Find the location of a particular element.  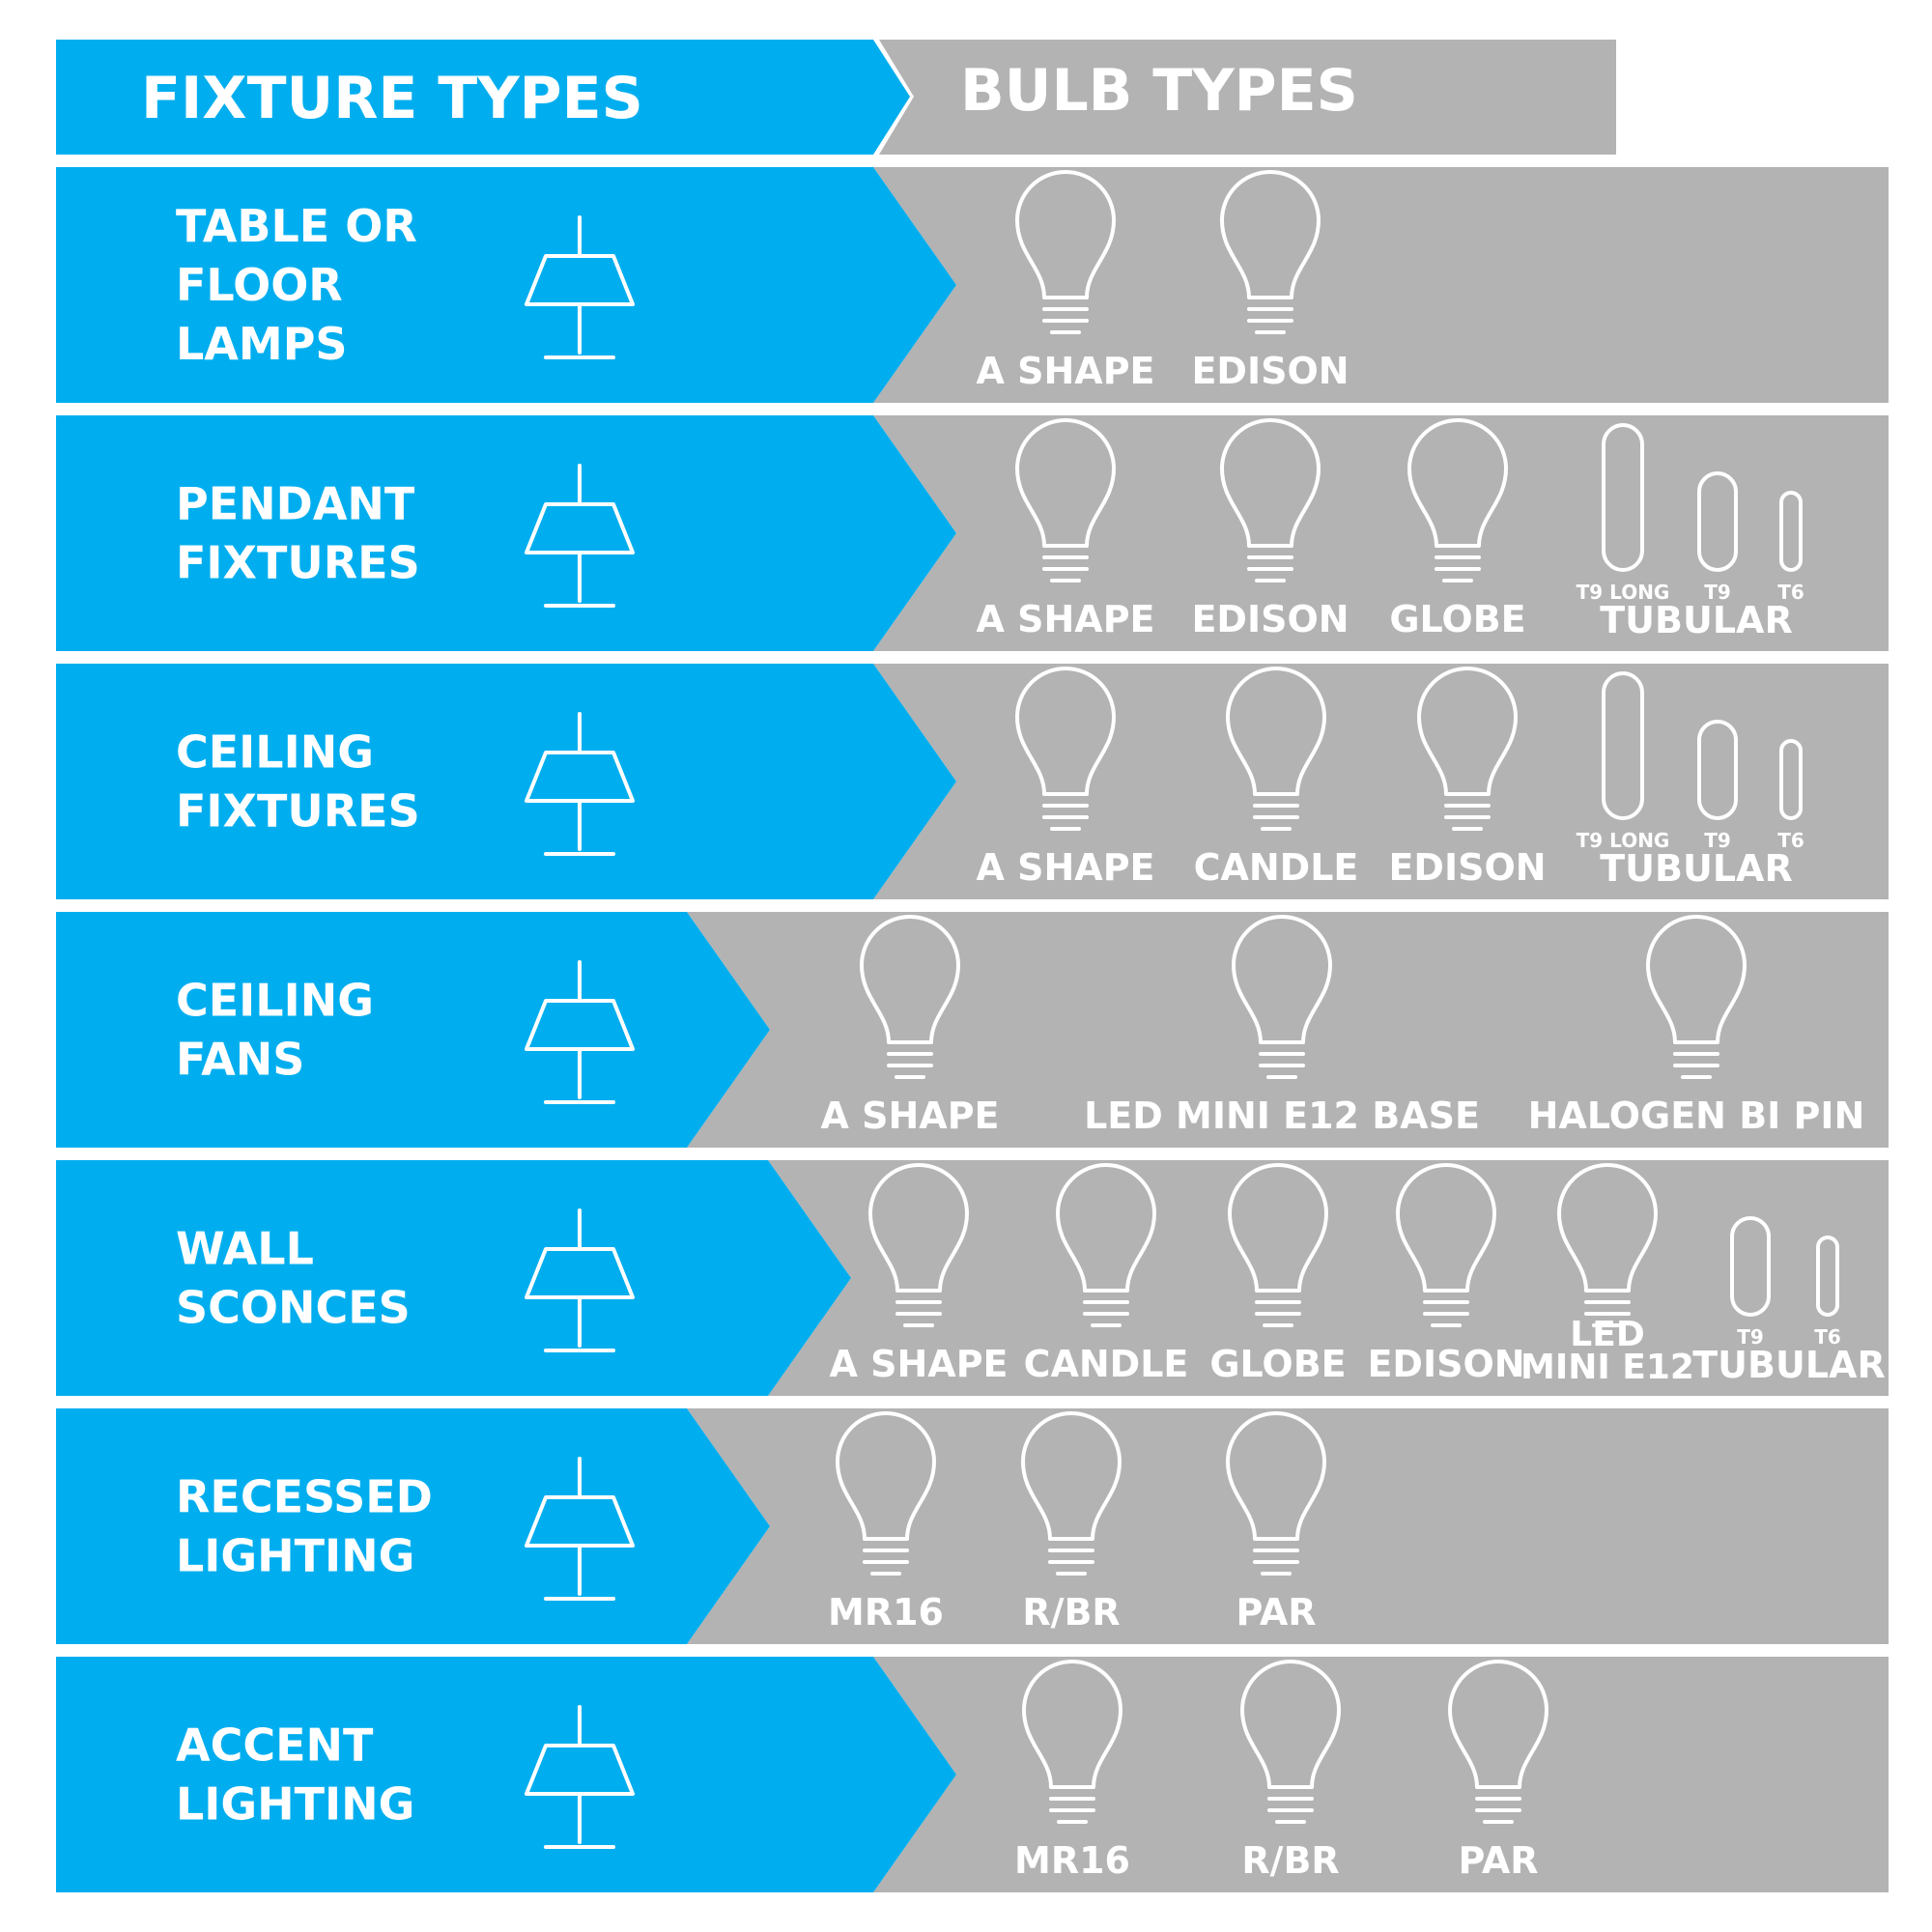

row: RECESSED LIGHTING MR16 R/BR PAR is located at coordinates (972, 1526).